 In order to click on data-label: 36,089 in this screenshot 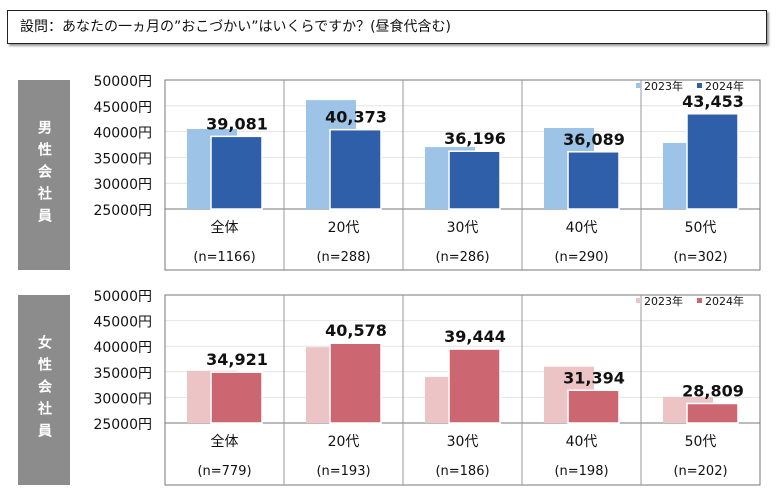, I will do `click(594, 139)`.